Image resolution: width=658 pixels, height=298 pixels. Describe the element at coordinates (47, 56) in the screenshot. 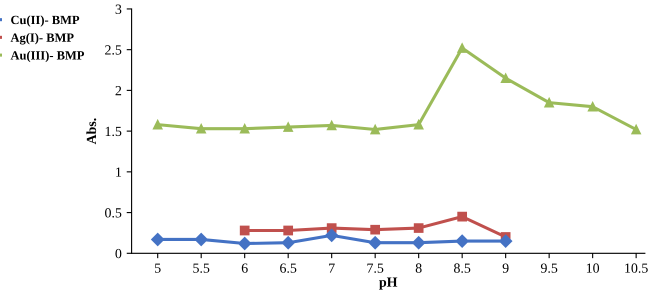

I see `legend-label: Au(III)- BMP` at that location.